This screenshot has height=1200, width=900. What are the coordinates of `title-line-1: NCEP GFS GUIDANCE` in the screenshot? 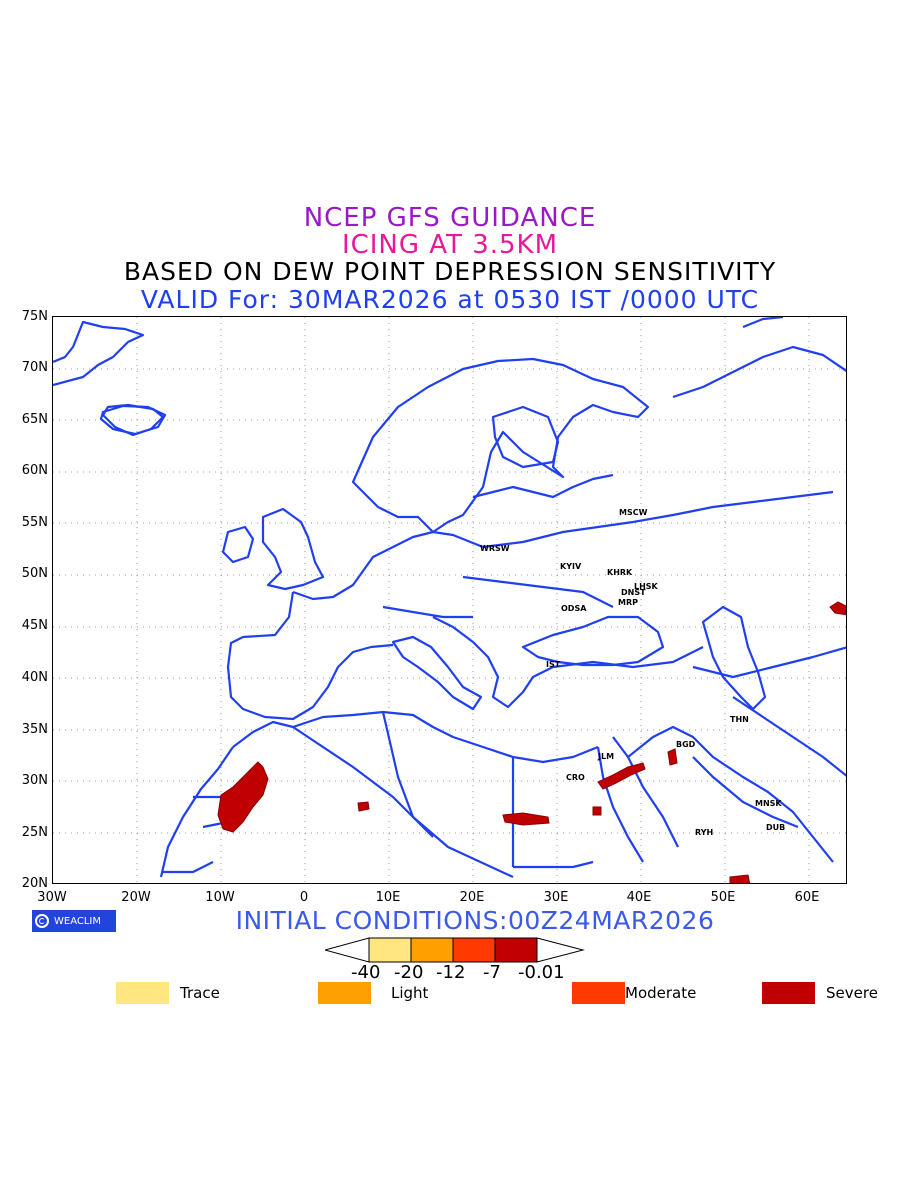 It's located at (450, 218).